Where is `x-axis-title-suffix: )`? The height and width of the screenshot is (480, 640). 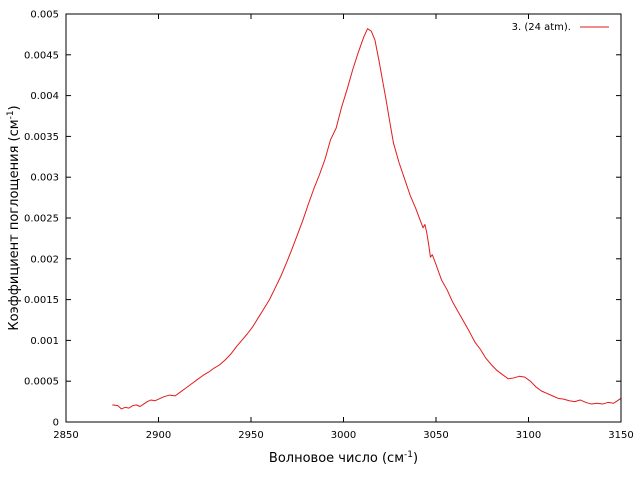
x-axis-title-suffix: ) is located at coordinates (415, 458).